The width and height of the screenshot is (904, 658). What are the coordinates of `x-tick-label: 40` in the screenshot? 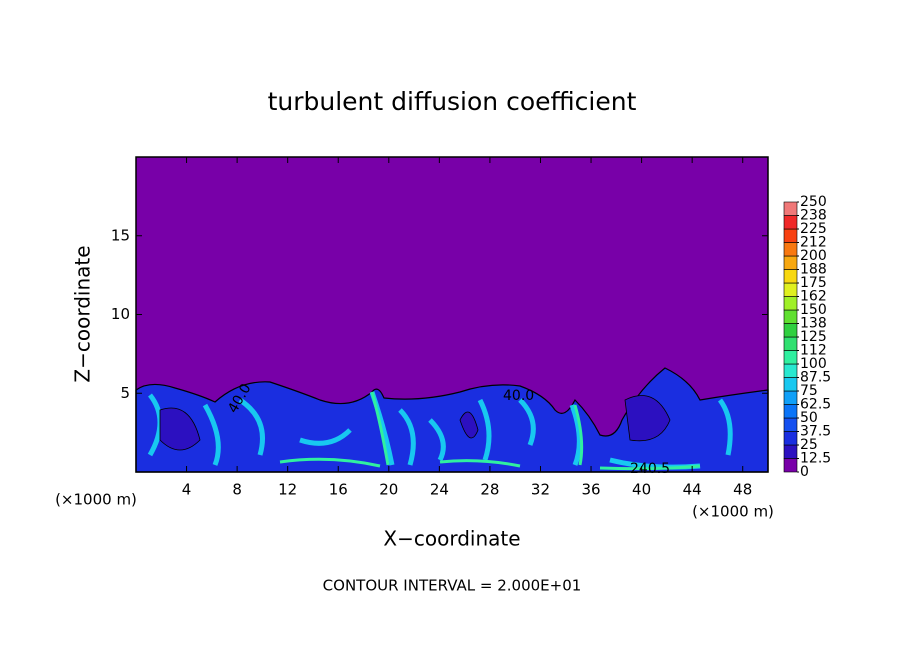 It's located at (641, 490).